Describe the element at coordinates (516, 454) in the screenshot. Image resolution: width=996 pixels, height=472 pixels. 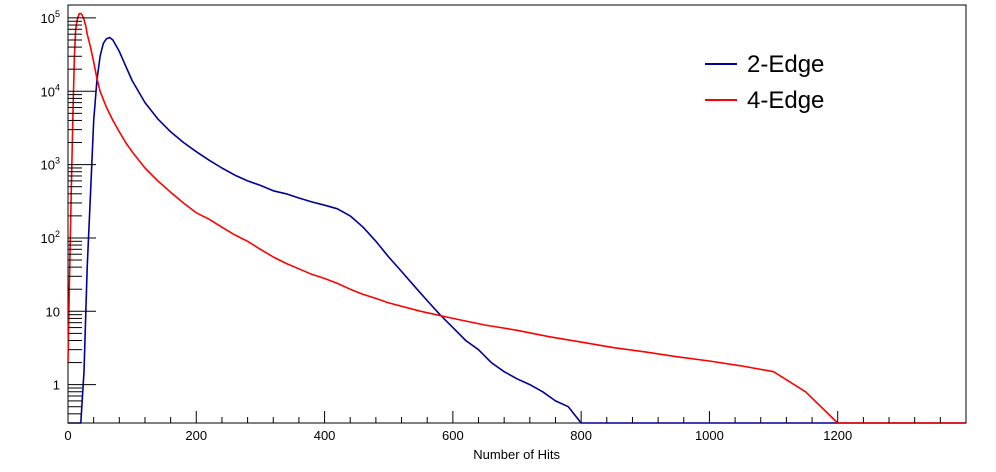
I see `x-axis-title: Number of Hits` at that location.